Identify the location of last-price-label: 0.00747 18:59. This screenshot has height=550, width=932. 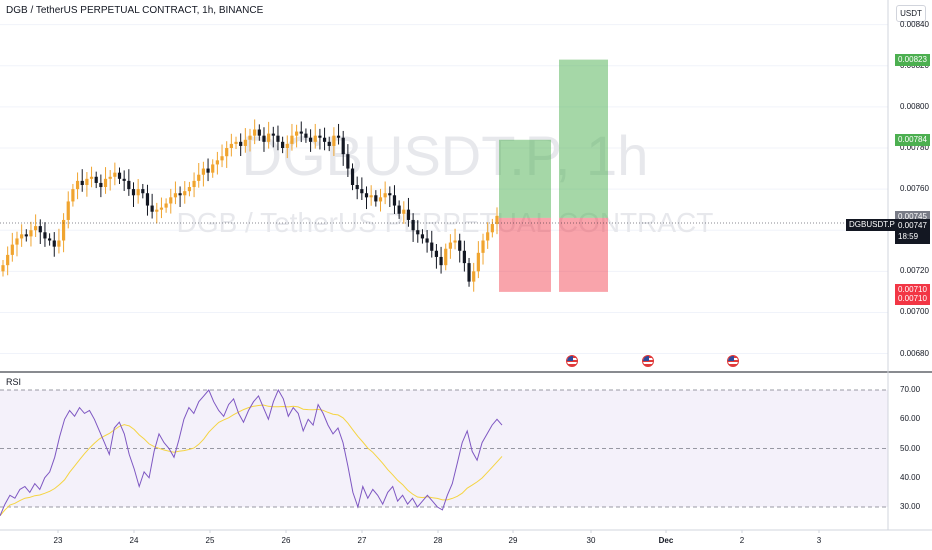
(912, 231).